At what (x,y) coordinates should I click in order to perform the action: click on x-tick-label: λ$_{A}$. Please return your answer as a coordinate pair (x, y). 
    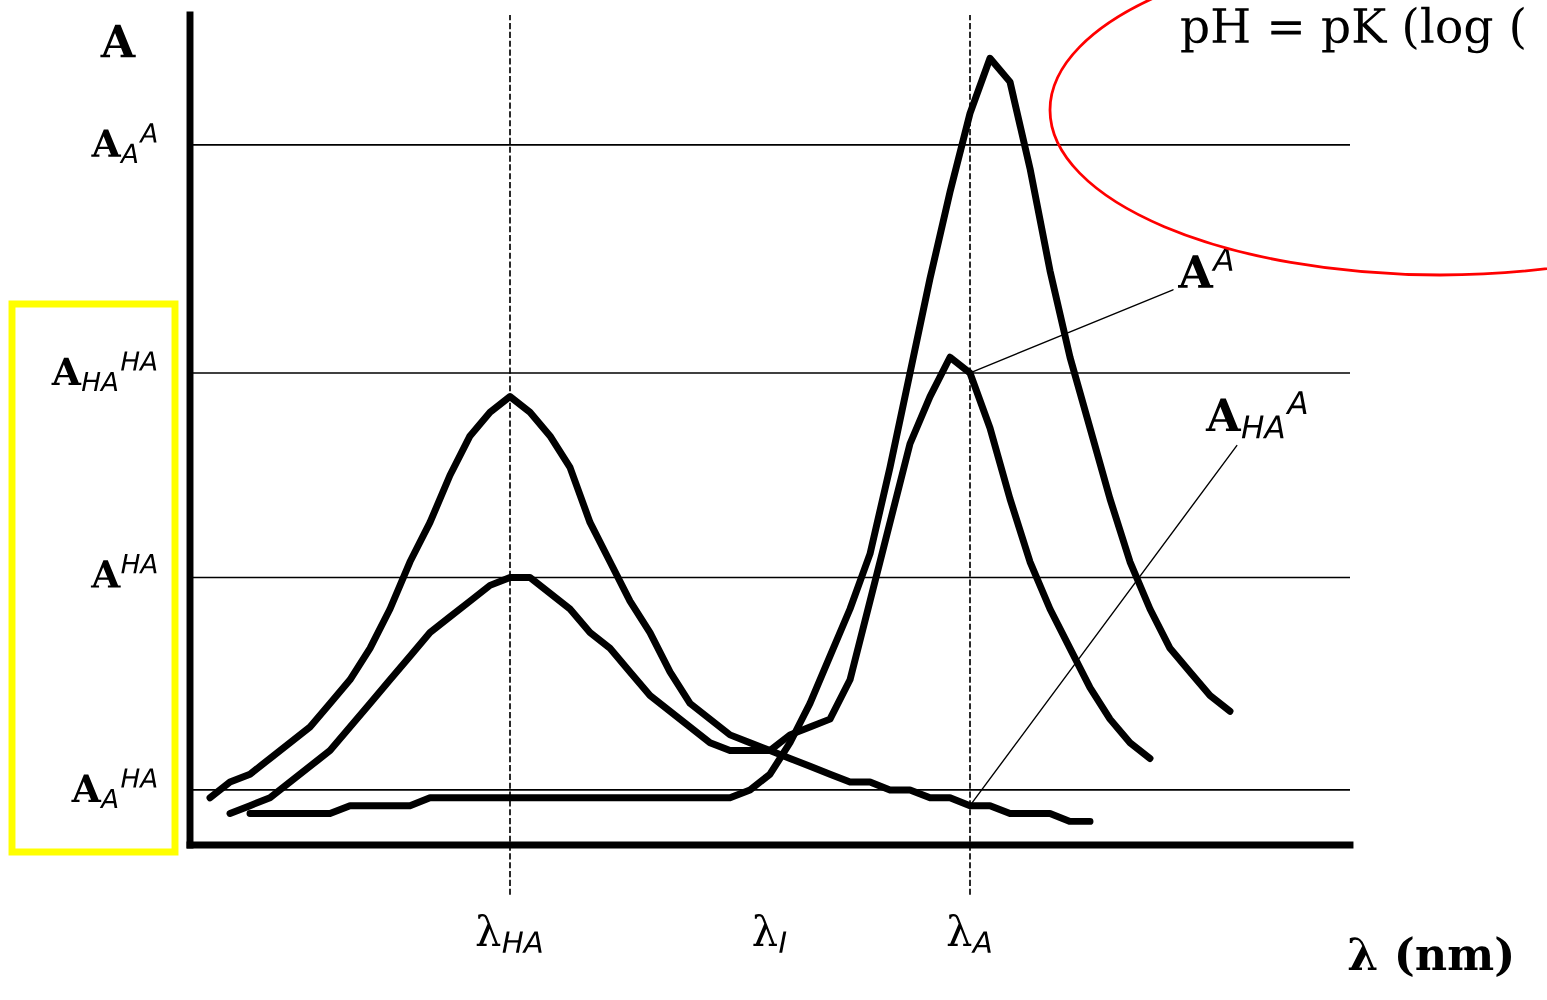
    Looking at the image, I should click on (969, 933).